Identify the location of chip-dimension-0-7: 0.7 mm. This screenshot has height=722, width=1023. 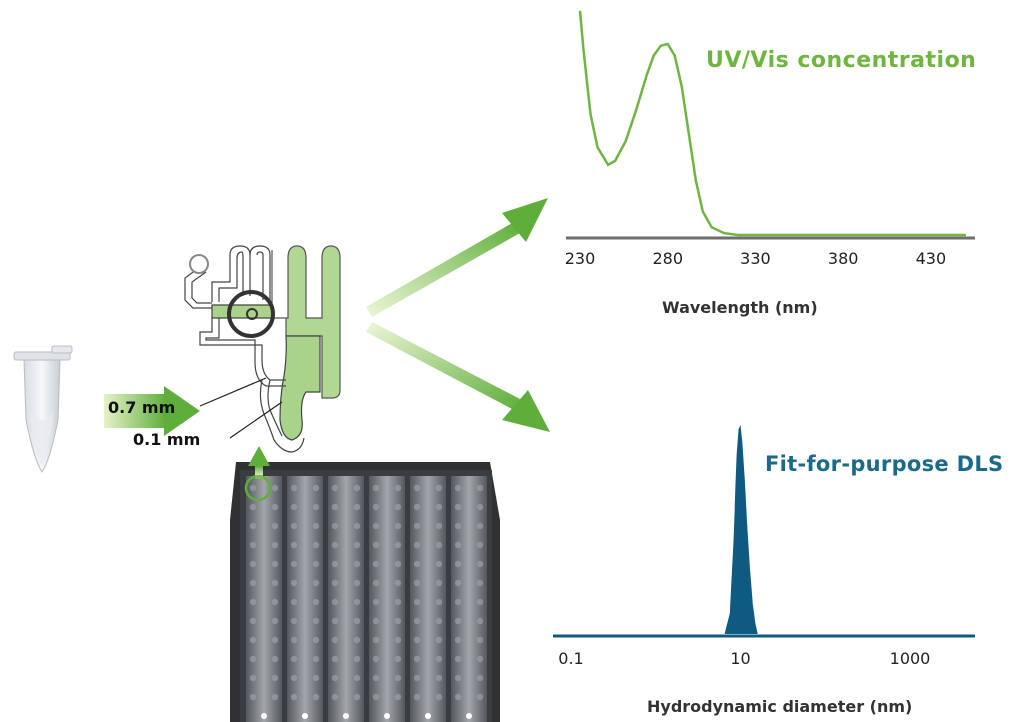
(142, 407).